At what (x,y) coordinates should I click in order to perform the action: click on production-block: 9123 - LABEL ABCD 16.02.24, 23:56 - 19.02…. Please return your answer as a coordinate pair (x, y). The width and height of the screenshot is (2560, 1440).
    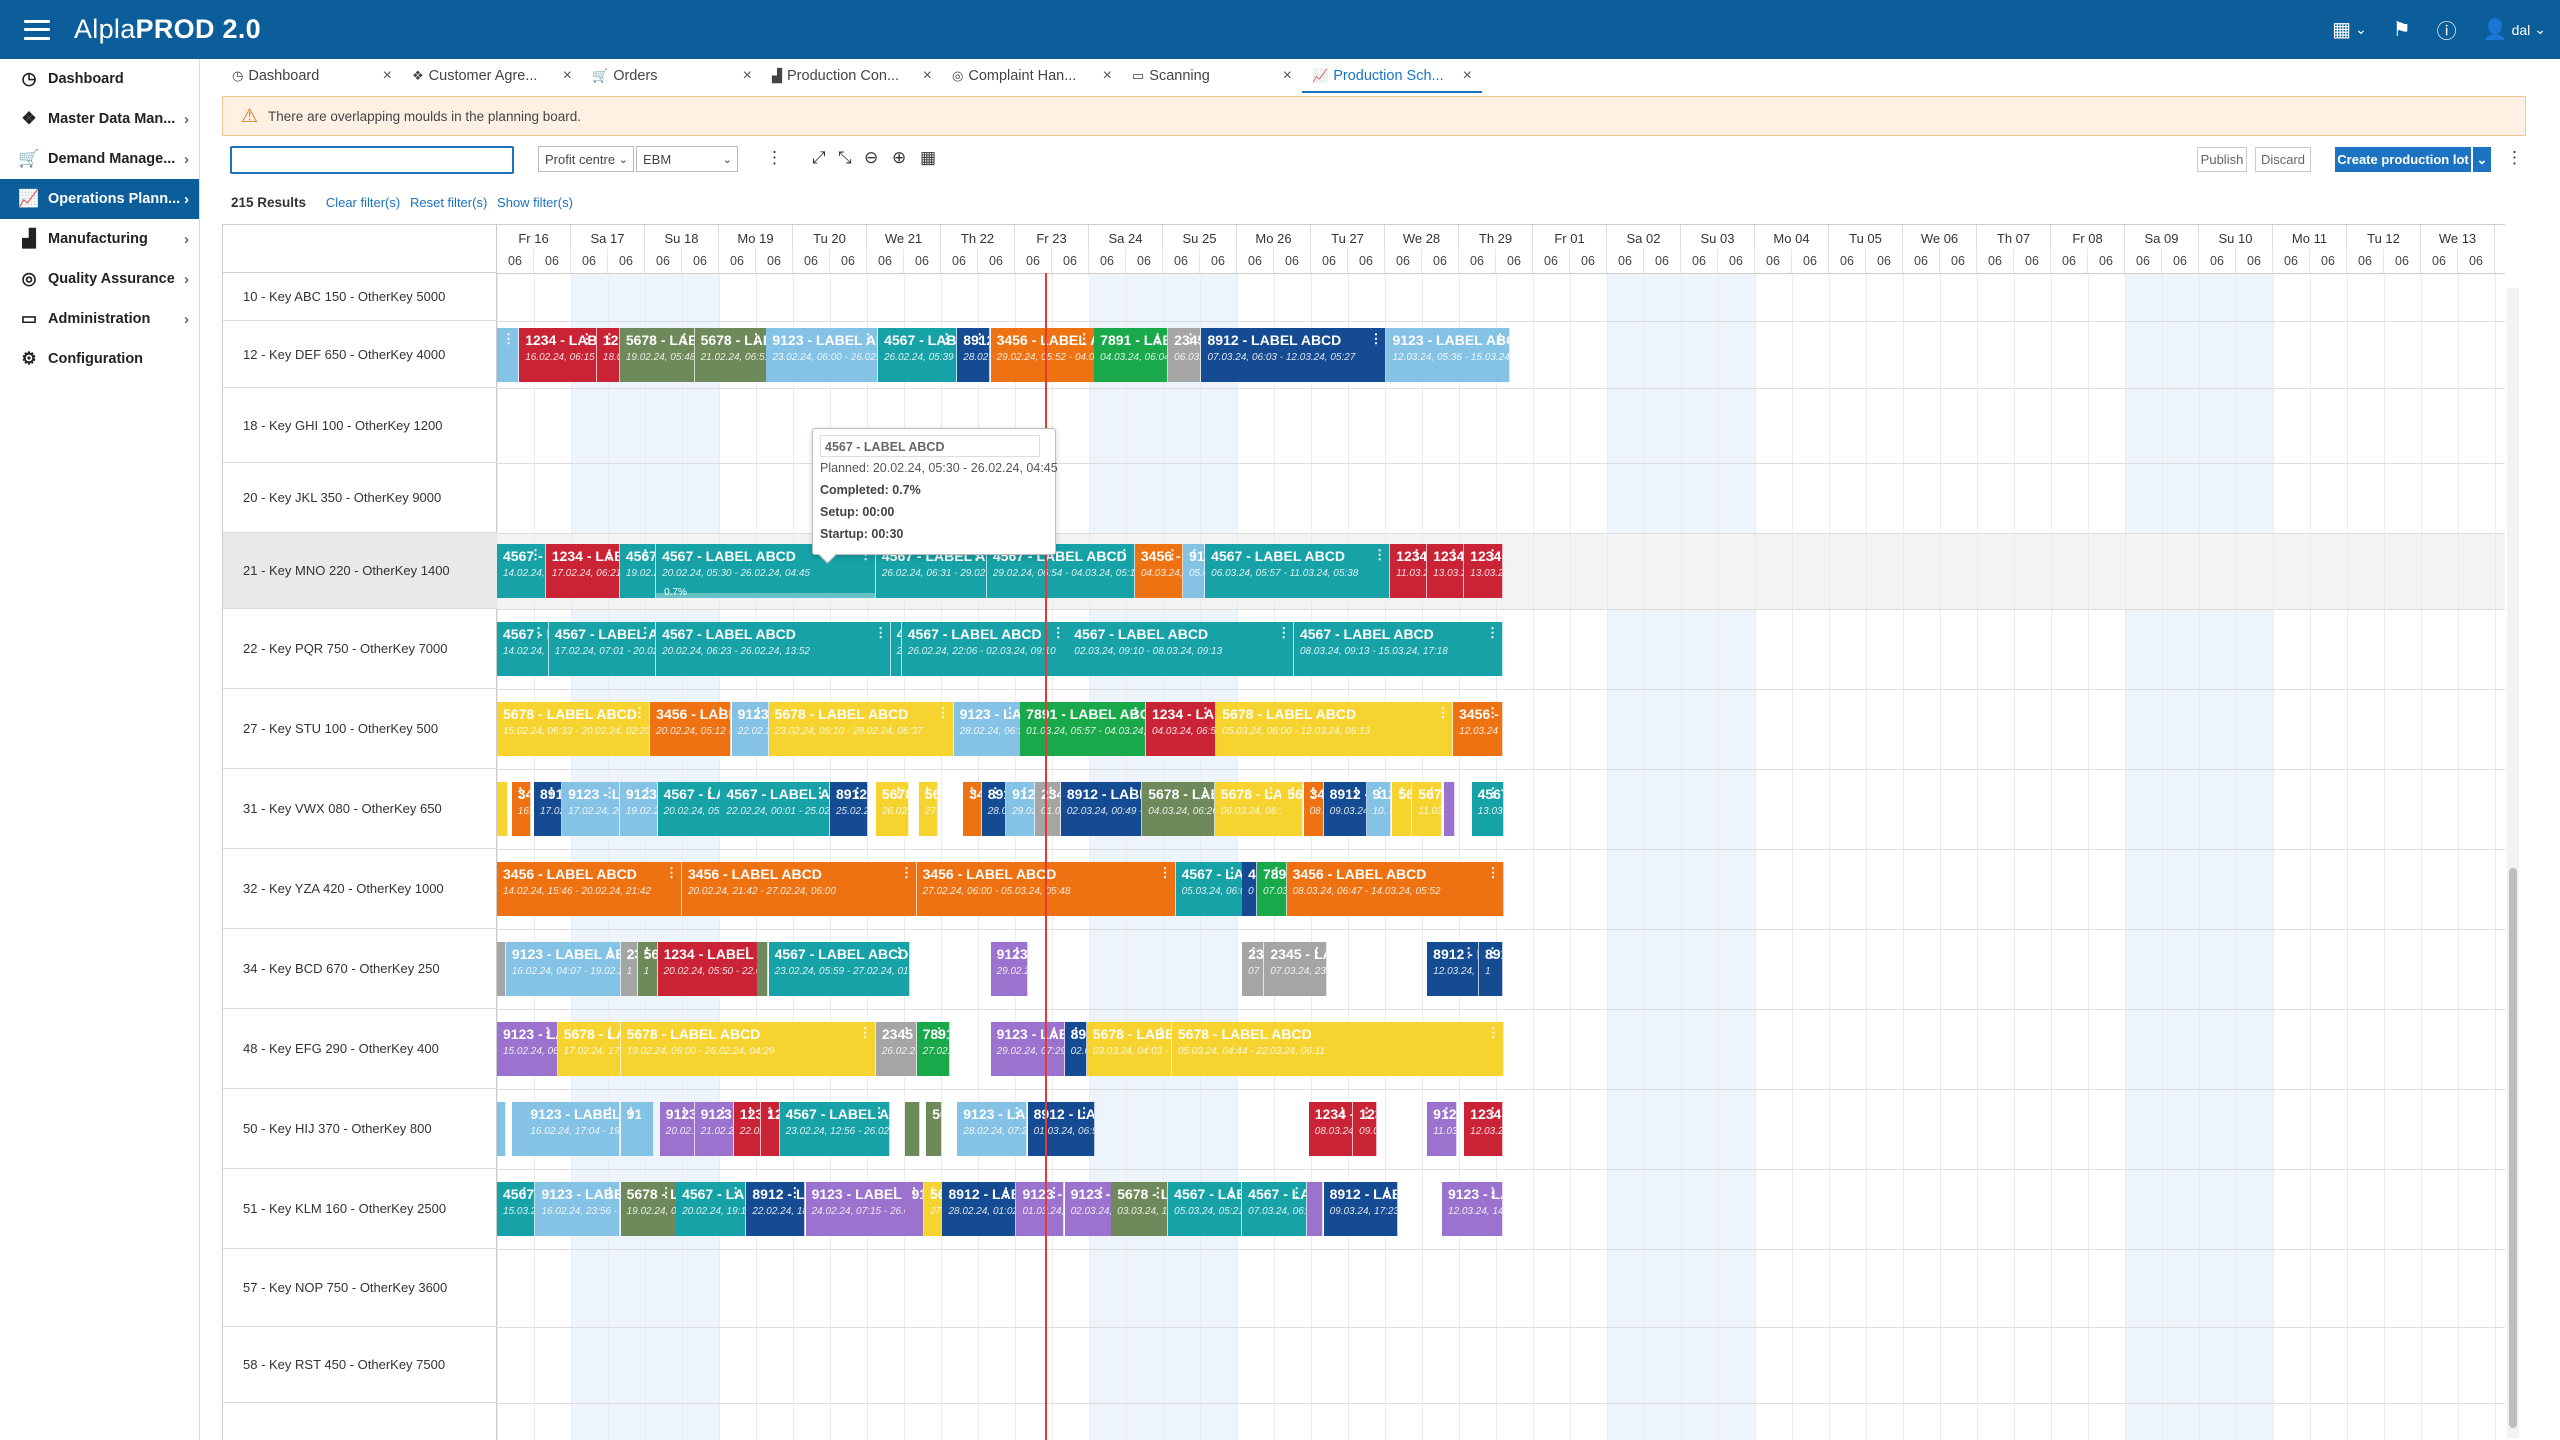
    Looking at the image, I should click on (578, 1209).